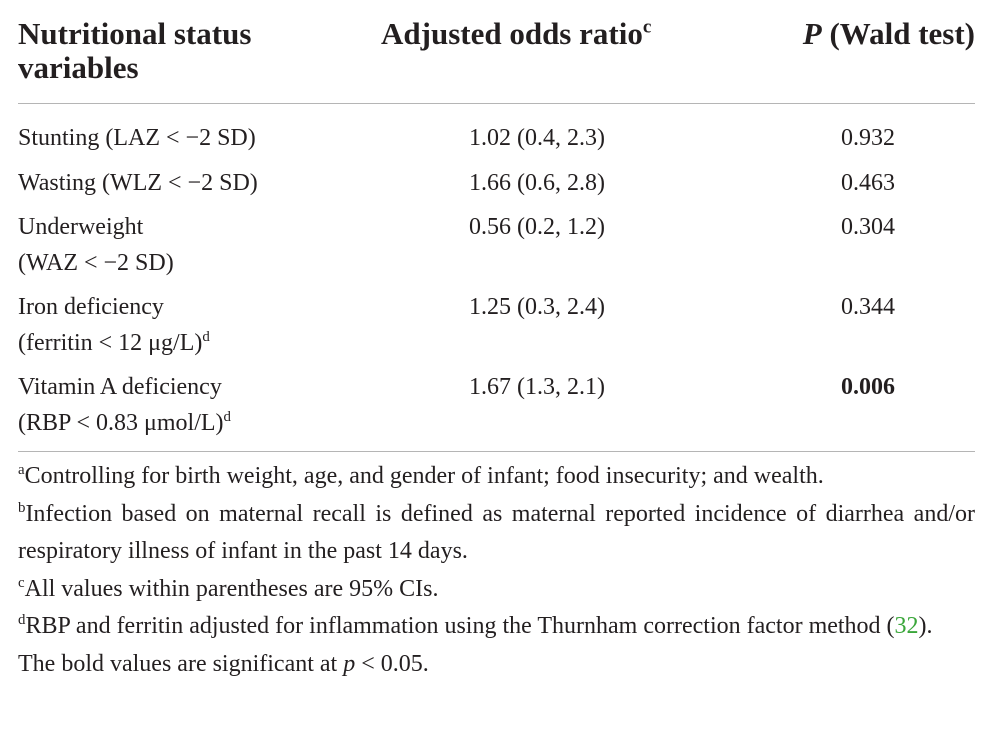 The width and height of the screenshot is (985, 731). Describe the element at coordinates (22, 507) in the screenshot. I see `footnote-b-mark: b` at that location.